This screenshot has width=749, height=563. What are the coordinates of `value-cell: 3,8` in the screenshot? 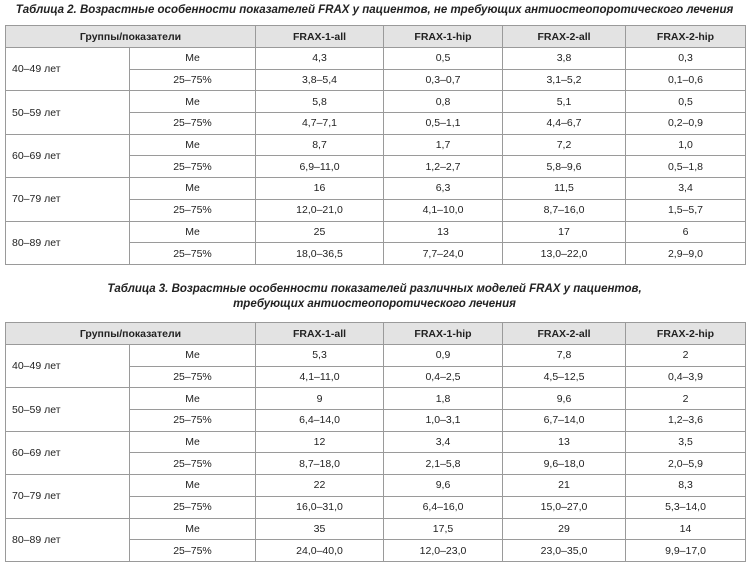 It's located at (564, 58).